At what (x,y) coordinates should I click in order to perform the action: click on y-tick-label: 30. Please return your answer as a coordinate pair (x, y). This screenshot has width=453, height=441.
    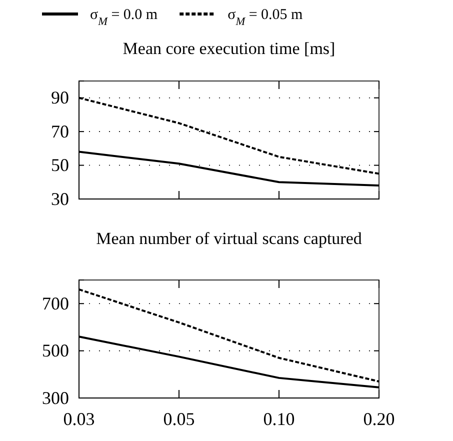
    Looking at the image, I should click on (60, 198).